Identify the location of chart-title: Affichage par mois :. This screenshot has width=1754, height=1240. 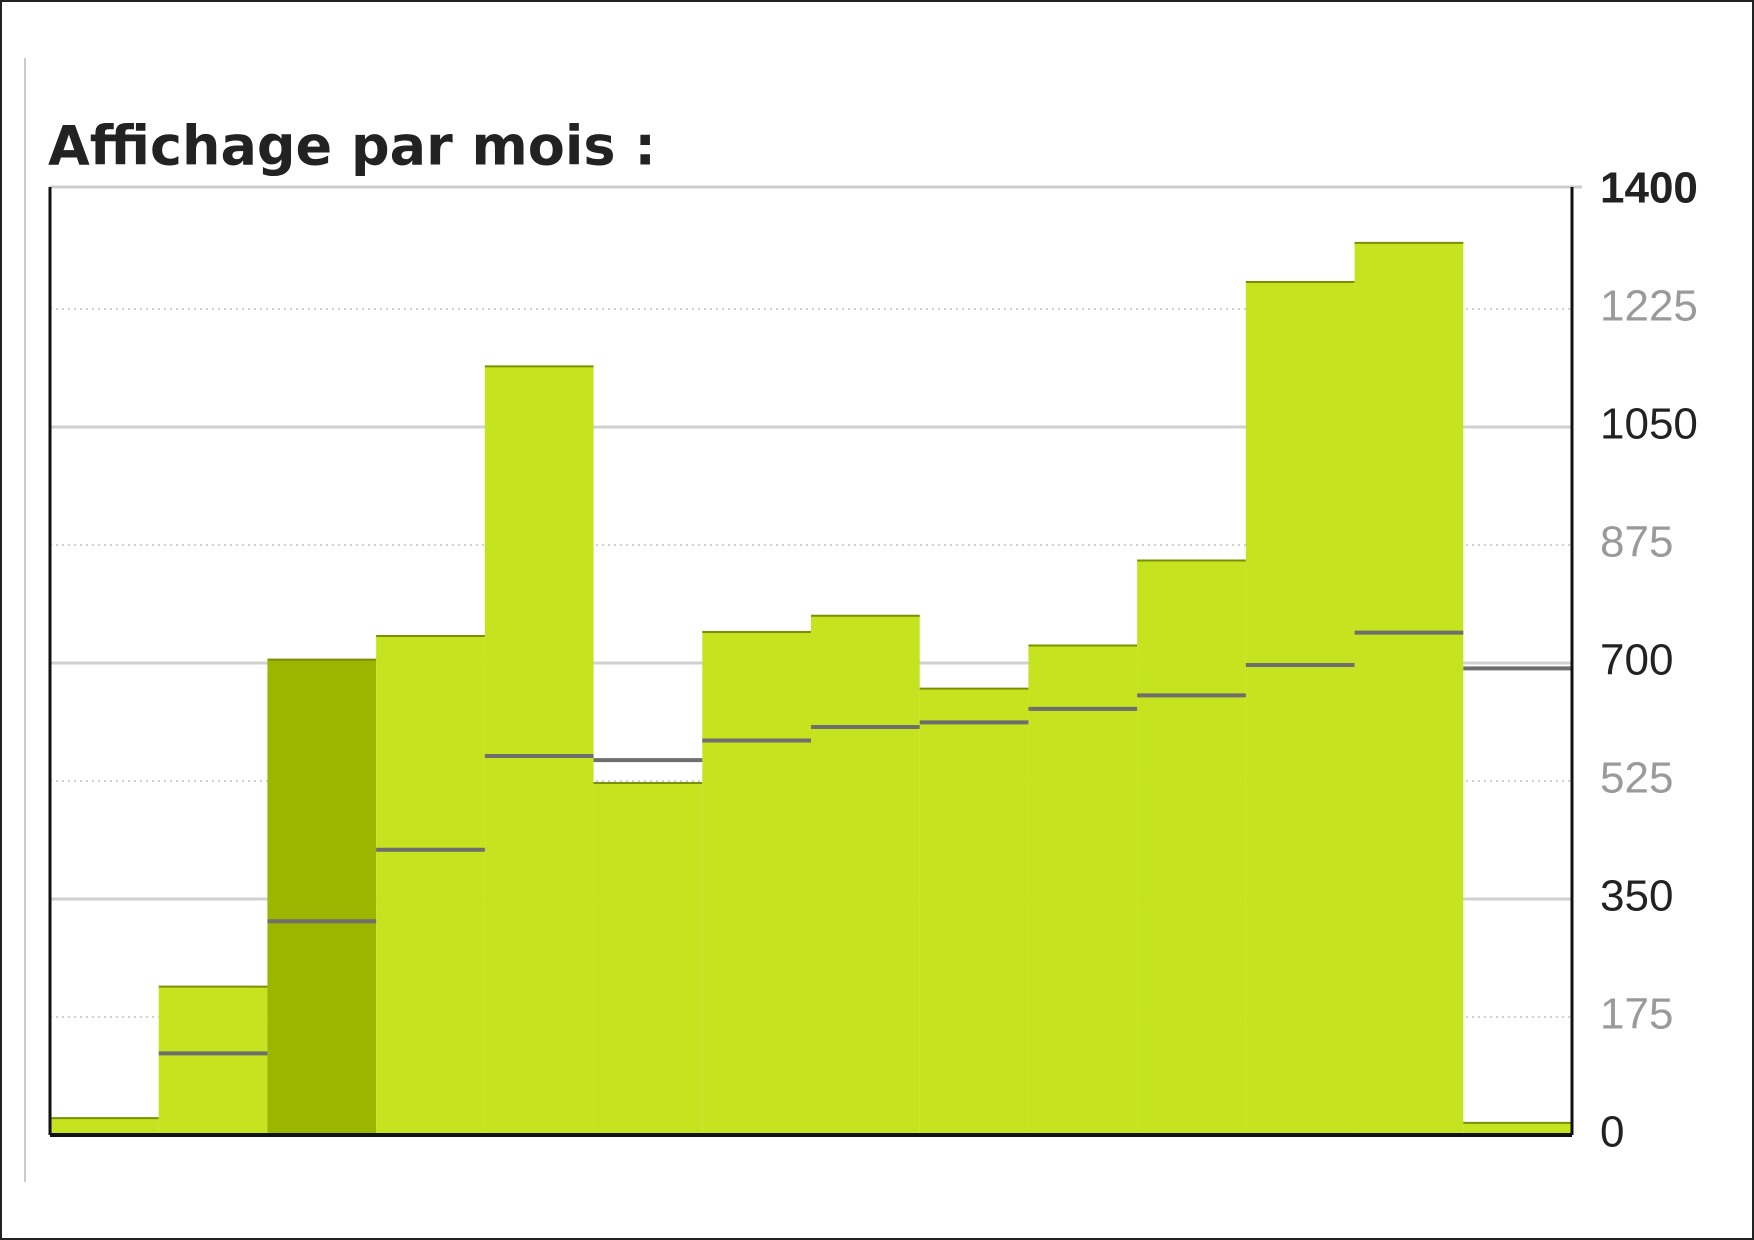
(352, 146).